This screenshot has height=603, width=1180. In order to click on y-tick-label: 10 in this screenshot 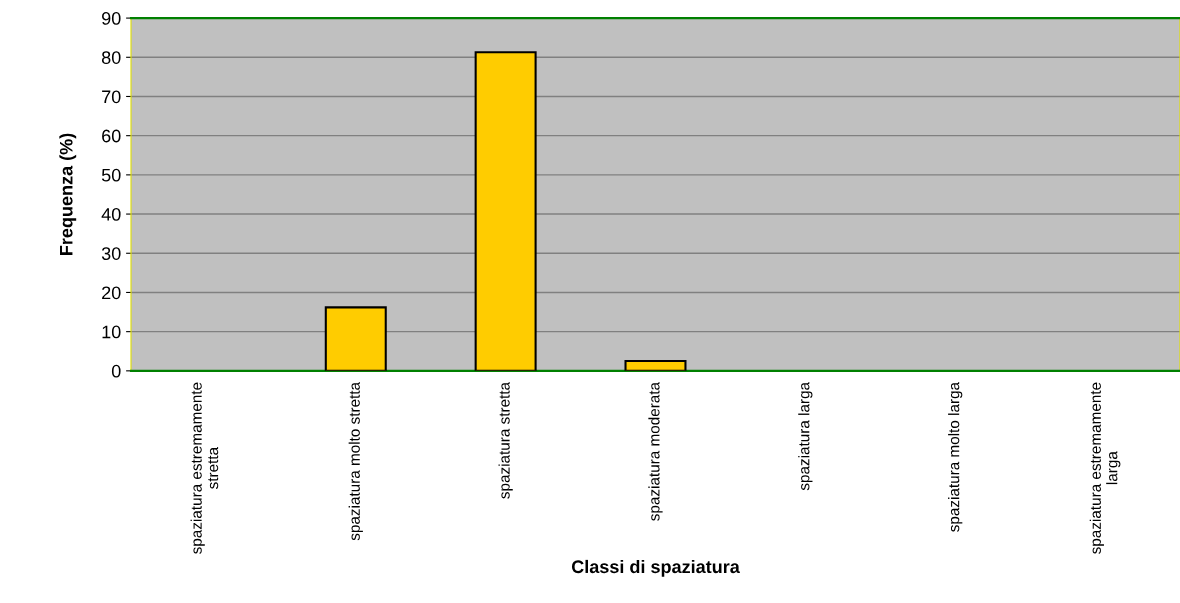, I will do `click(111, 332)`.